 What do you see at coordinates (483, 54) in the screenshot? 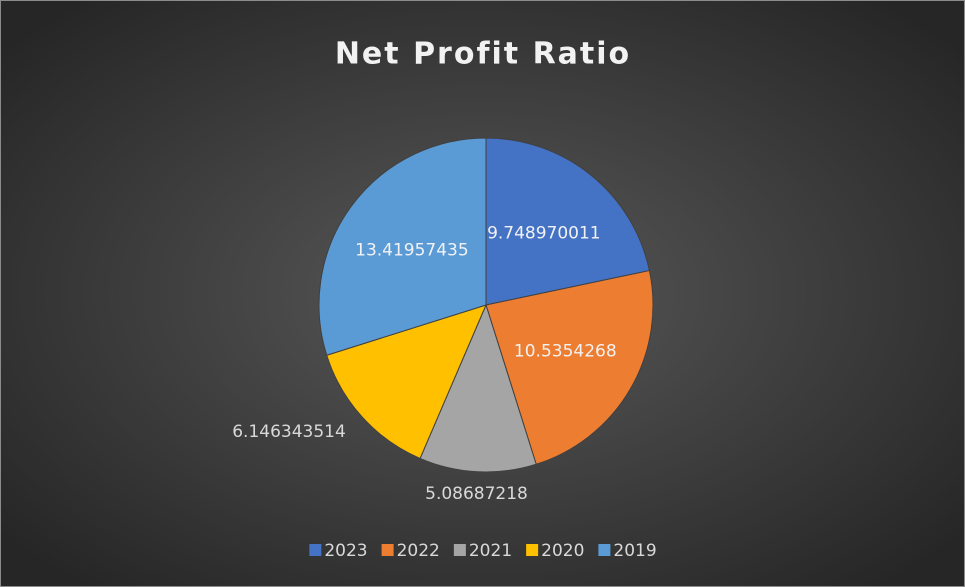
I see `chart-title: Net Profit Ratio` at bounding box center [483, 54].